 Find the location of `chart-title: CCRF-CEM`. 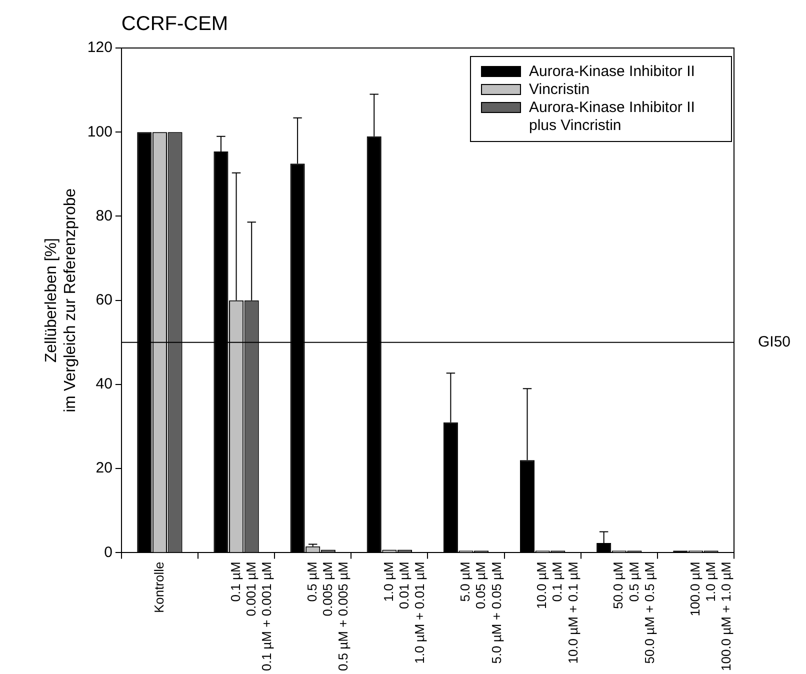

chart-title: CCRF-CEM is located at coordinates (174, 24).